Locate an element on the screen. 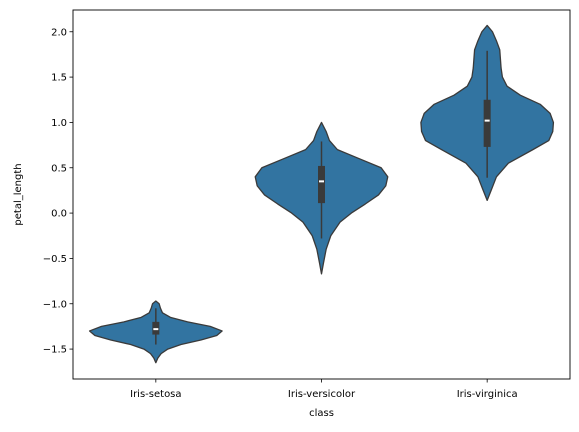  y-tick-label: −0.5 is located at coordinates (55, 259).